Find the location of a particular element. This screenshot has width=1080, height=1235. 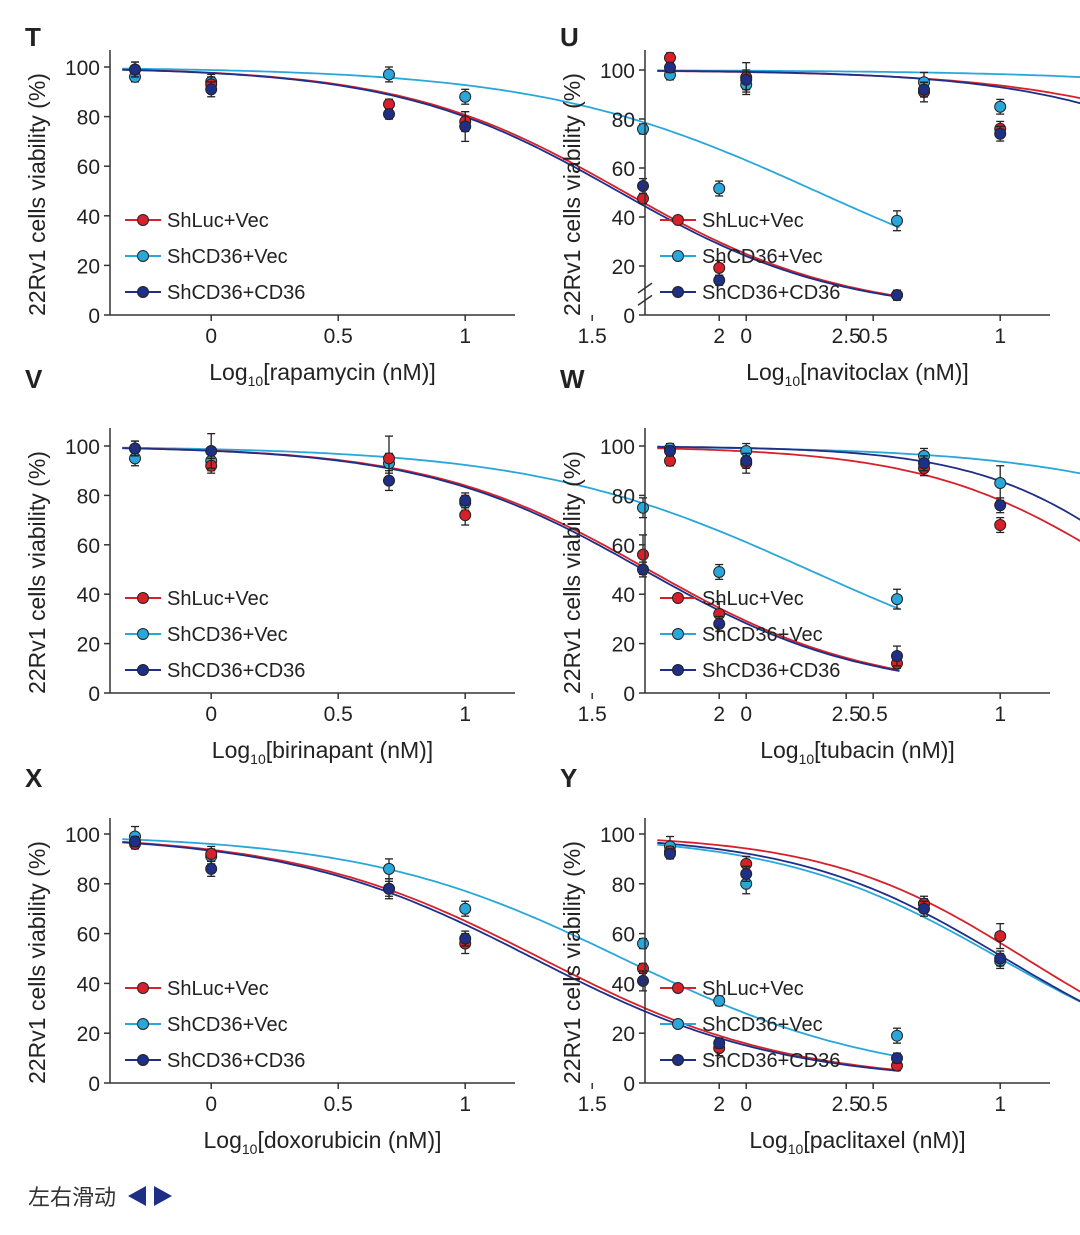

legend-label: ShCD36+CD36 is located at coordinates (771, 293).